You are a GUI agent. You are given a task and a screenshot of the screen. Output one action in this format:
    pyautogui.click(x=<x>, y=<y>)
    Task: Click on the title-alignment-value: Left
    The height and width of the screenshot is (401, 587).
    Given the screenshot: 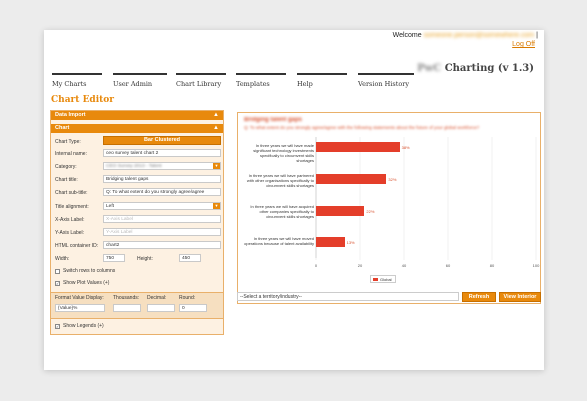 What is the action you would take?
    pyautogui.click(x=110, y=206)
    